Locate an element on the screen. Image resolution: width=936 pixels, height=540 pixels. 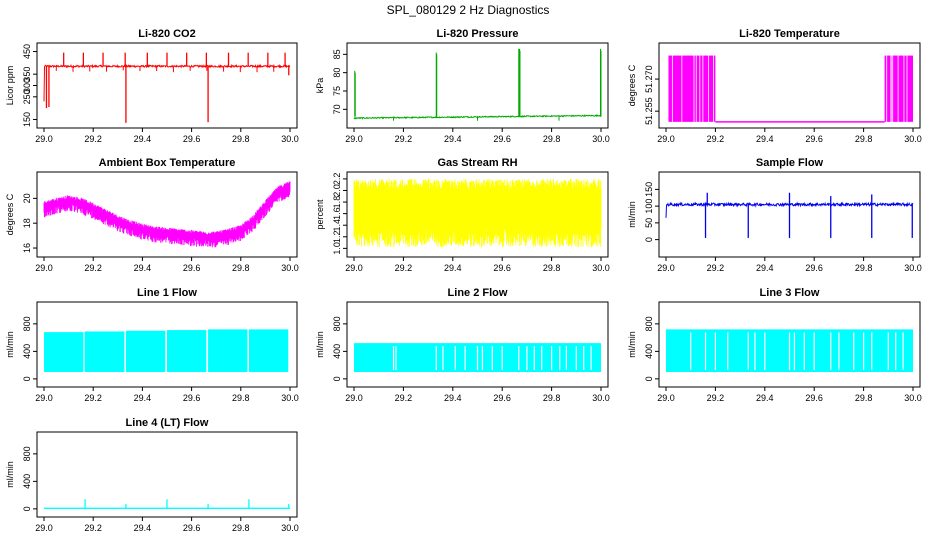
y-tick-label: 2.2 is located at coordinates (337, 179).